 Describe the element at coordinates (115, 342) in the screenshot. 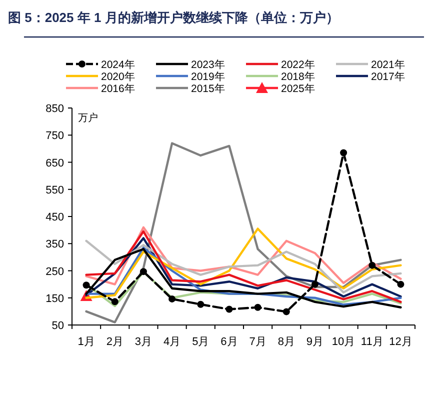

I see `x-tick-label: 2月` at that location.